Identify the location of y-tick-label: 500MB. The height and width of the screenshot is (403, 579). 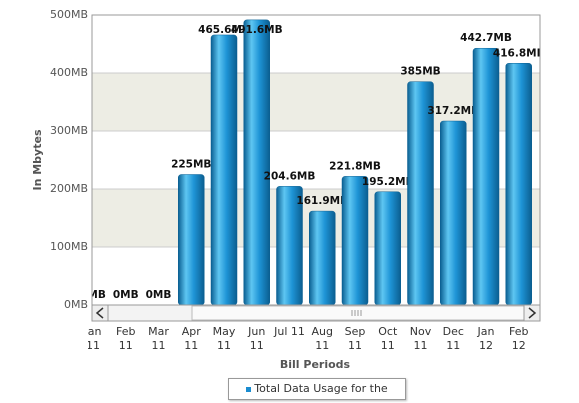
(69, 14).